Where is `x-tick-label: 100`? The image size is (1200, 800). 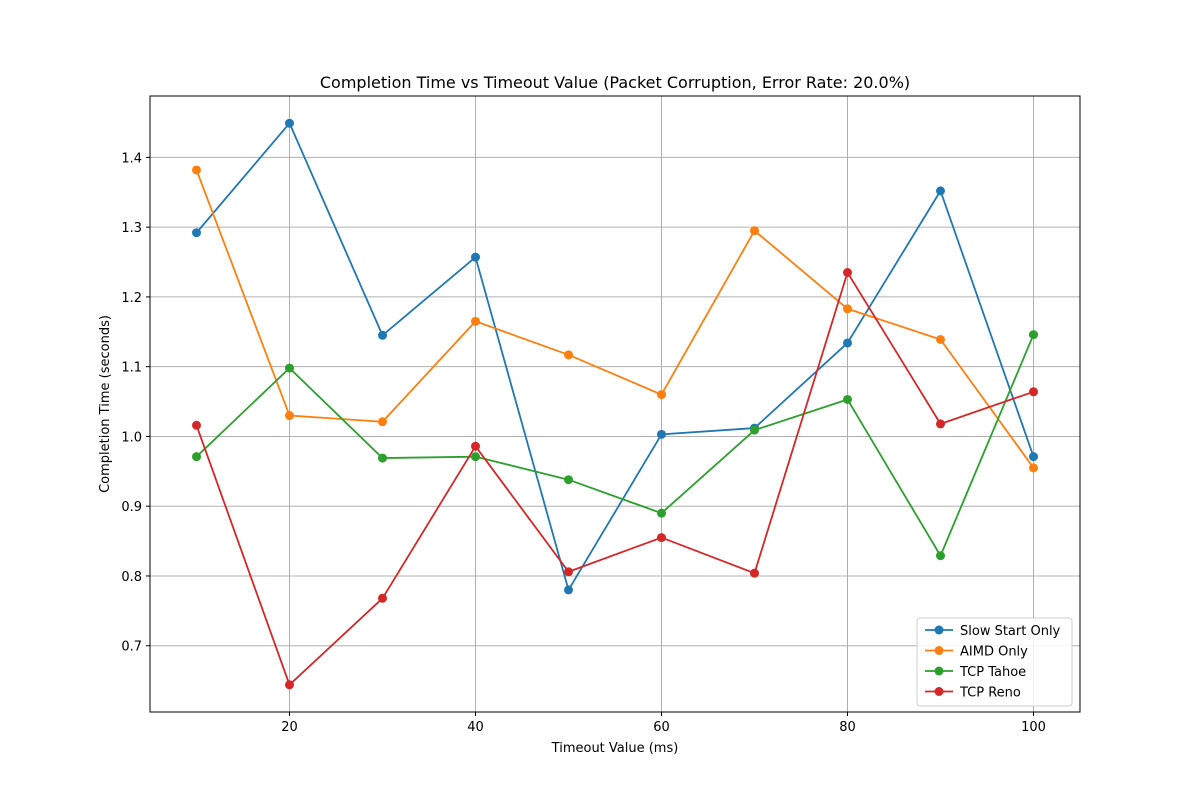 x-tick-label: 100 is located at coordinates (1033, 727).